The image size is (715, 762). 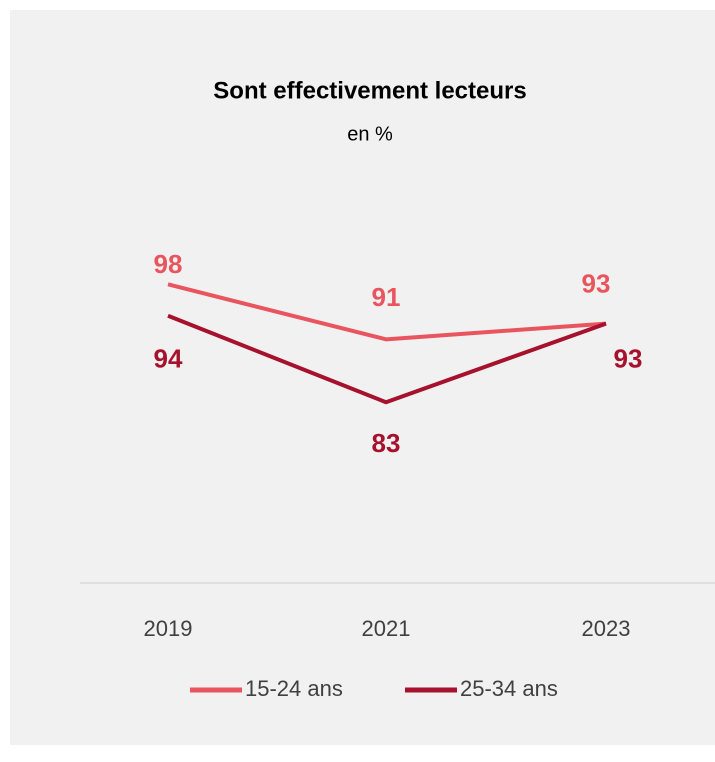 I want to click on chart-subtitle: en %, so click(x=370, y=134).